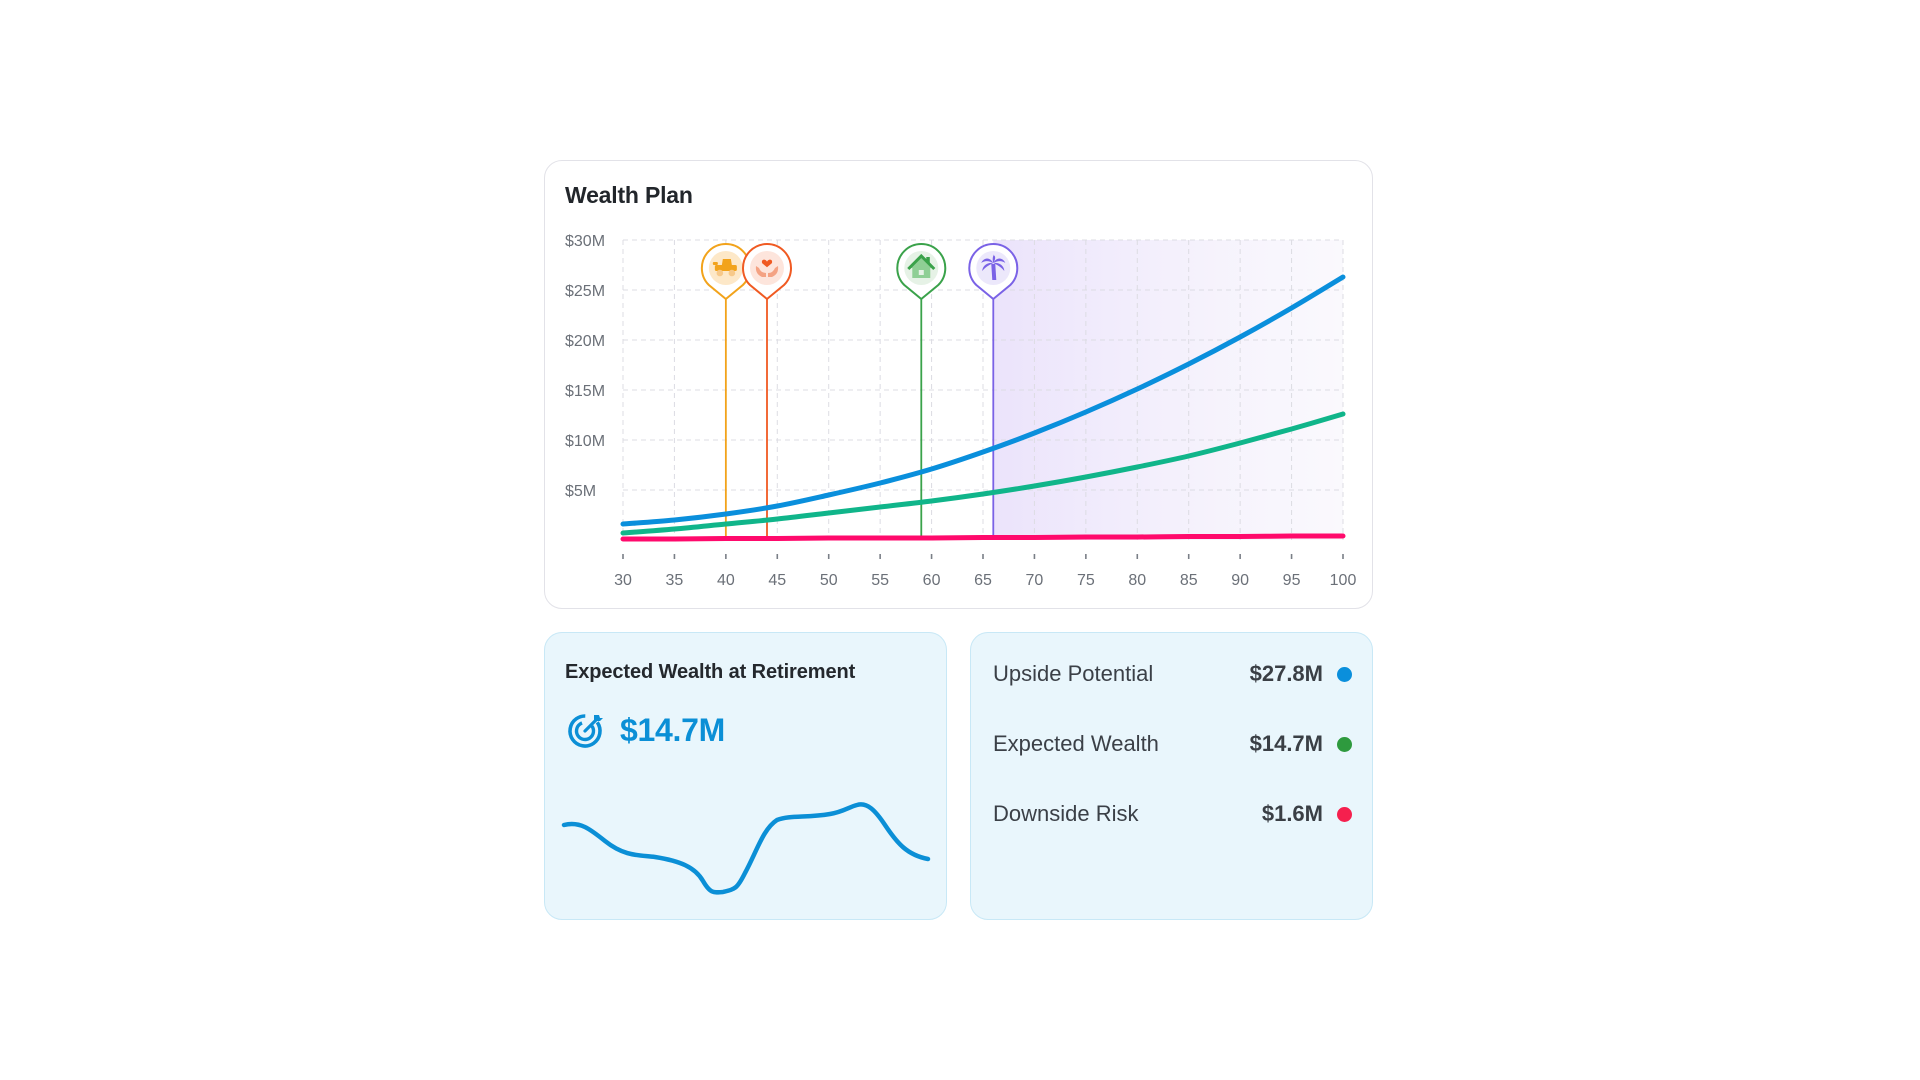  Describe the element at coordinates (1172, 744) in the screenshot. I see `stat-row-expected: Expected Wealth $14.7M` at that location.